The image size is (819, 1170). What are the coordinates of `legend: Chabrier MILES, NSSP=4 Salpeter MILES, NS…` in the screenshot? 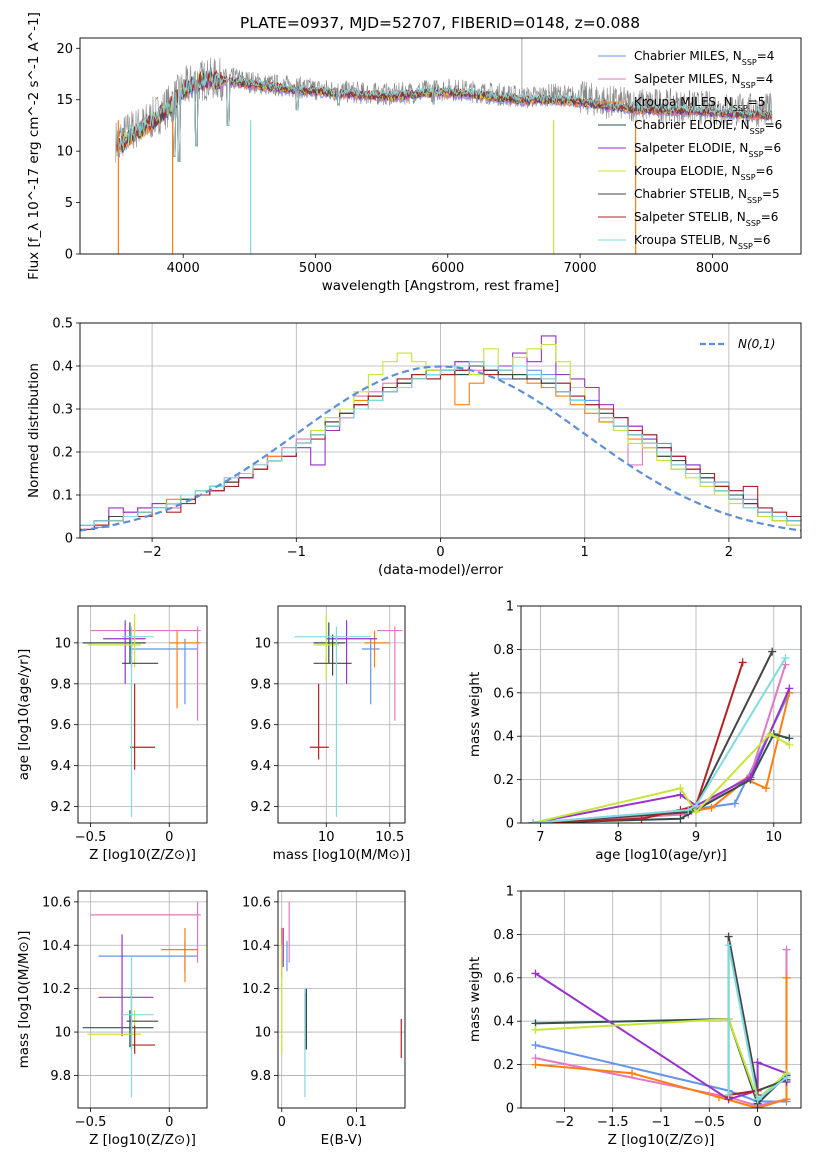 It's located at (690, 150).